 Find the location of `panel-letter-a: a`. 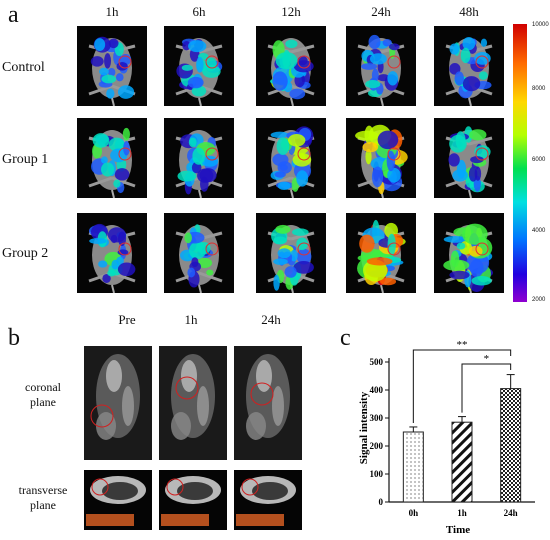

panel-letter-a: a is located at coordinates (13, 15).